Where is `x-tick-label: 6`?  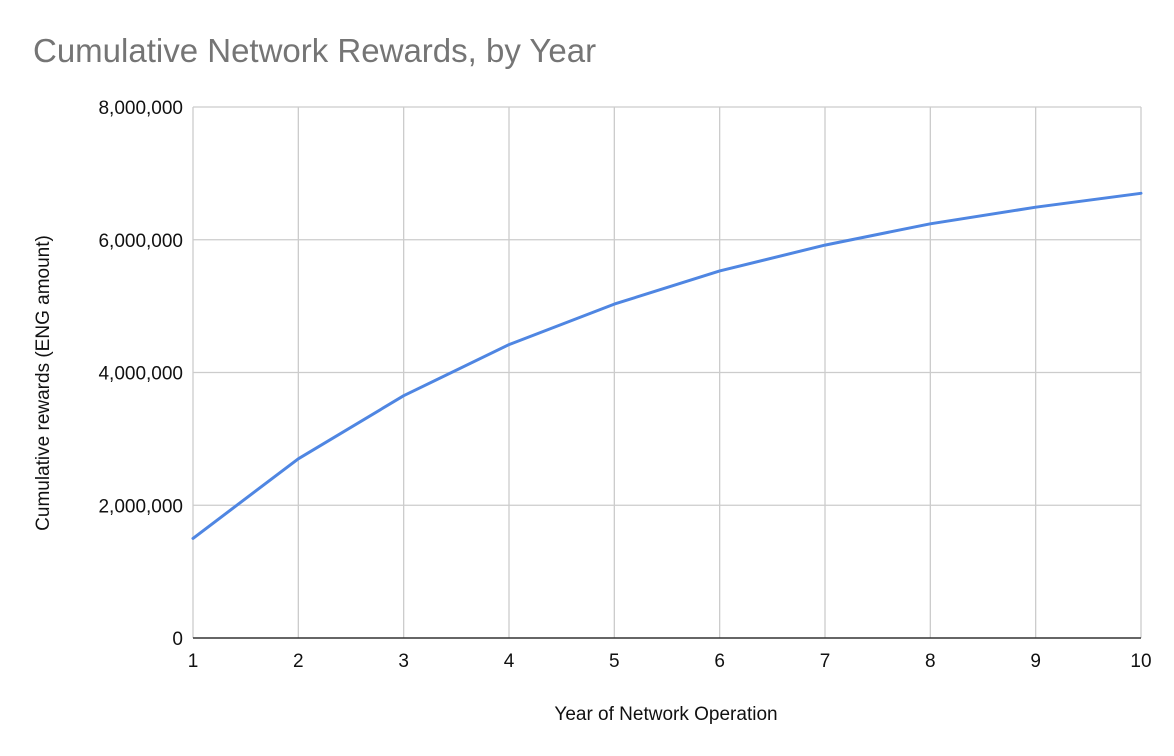 x-tick-label: 6 is located at coordinates (719, 661).